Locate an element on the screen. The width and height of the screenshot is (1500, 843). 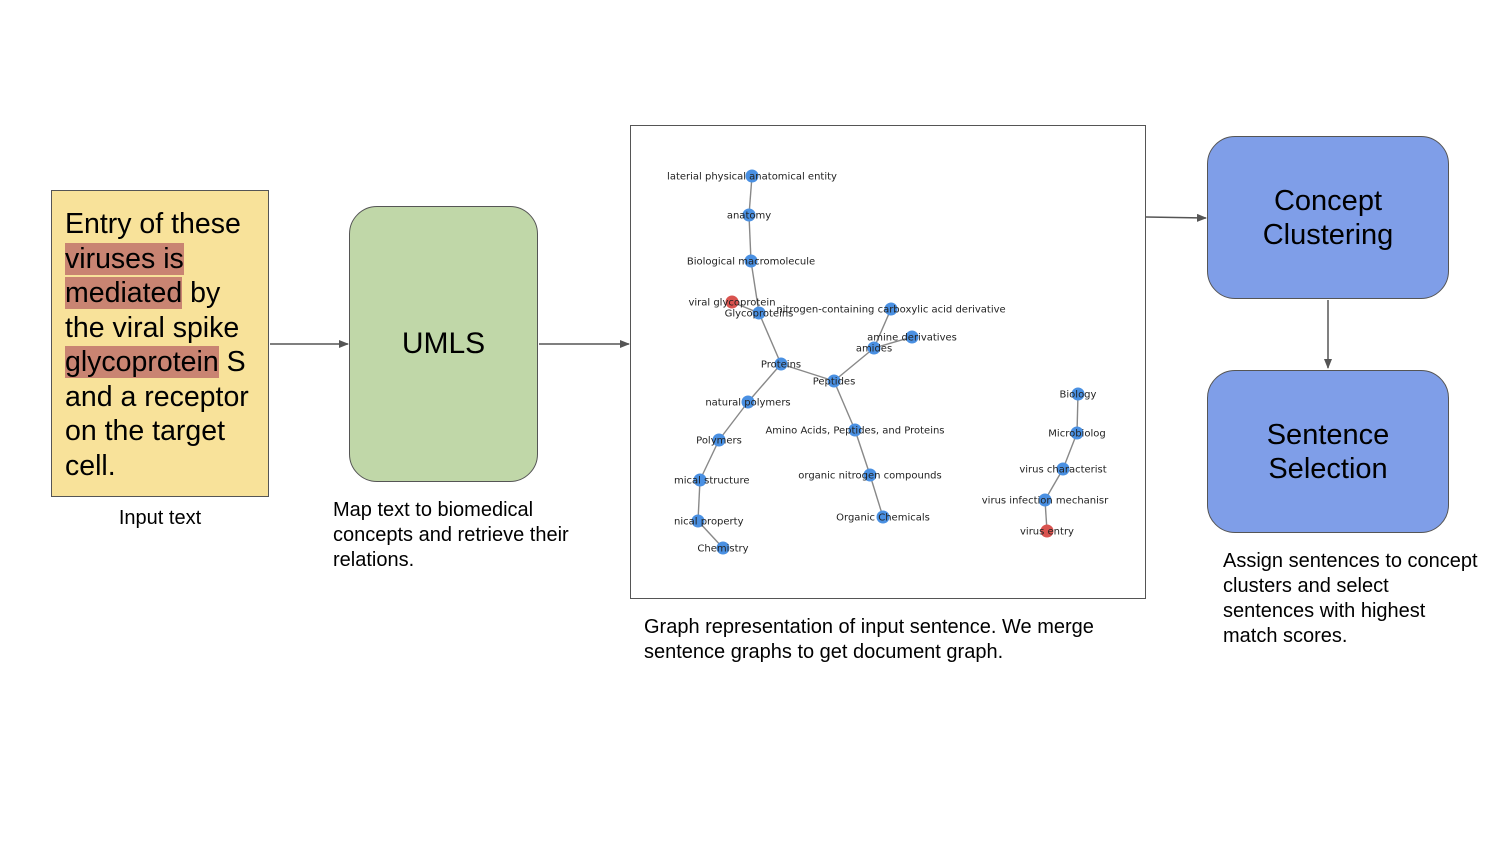
arrow-graph-to-clustering is located at coordinates (1176, 217).